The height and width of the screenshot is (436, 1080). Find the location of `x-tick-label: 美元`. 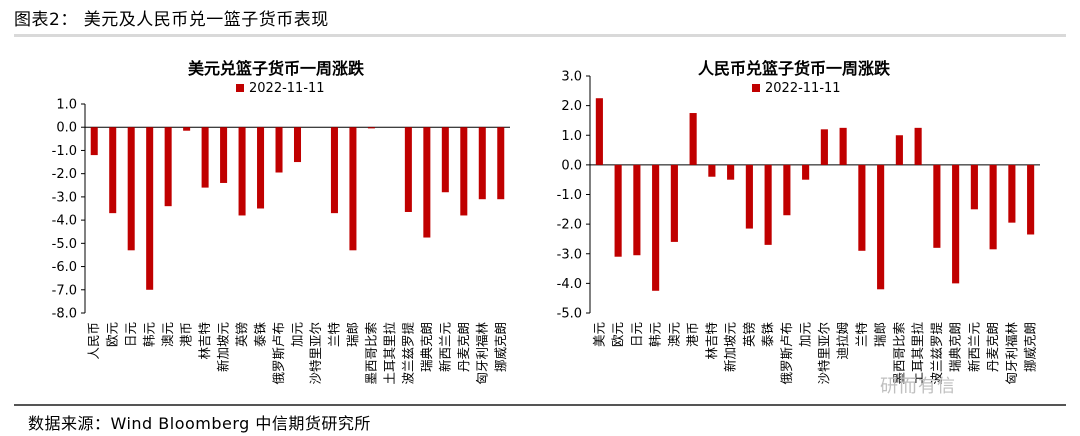

x-tick-label: 美元 is located at coordinates (598, 334).